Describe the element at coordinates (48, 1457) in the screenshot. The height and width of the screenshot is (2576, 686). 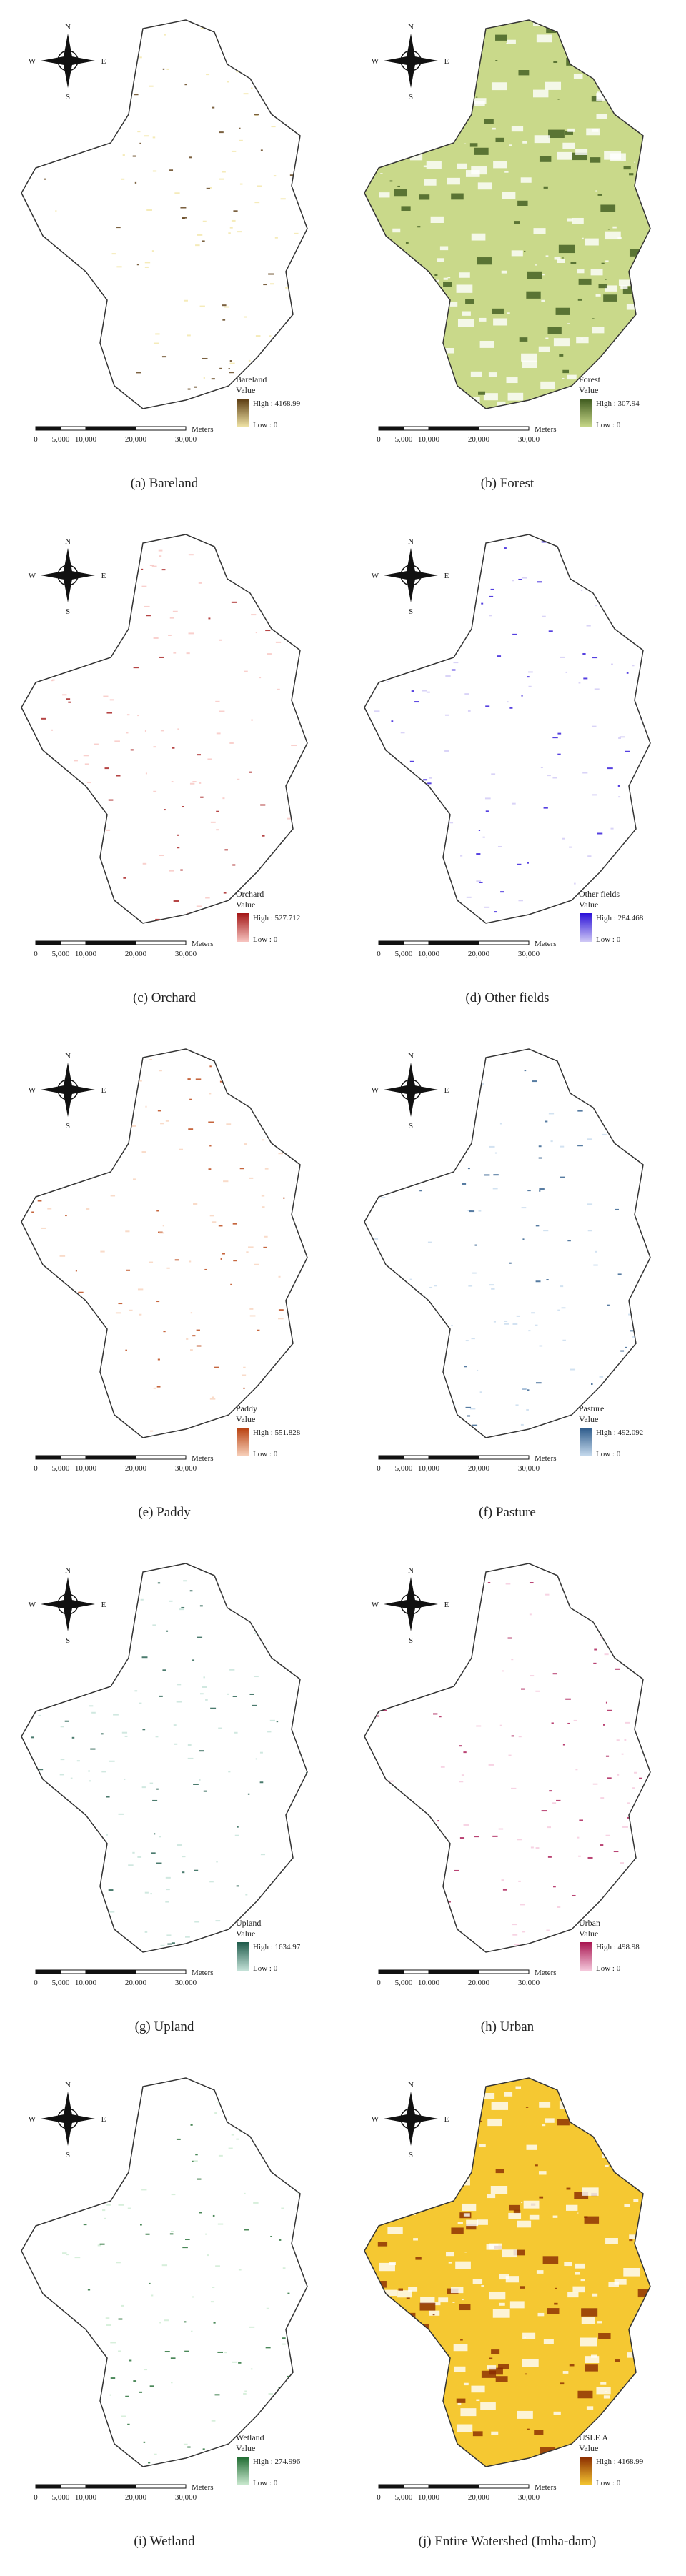
I see `scale-segment` at that location.